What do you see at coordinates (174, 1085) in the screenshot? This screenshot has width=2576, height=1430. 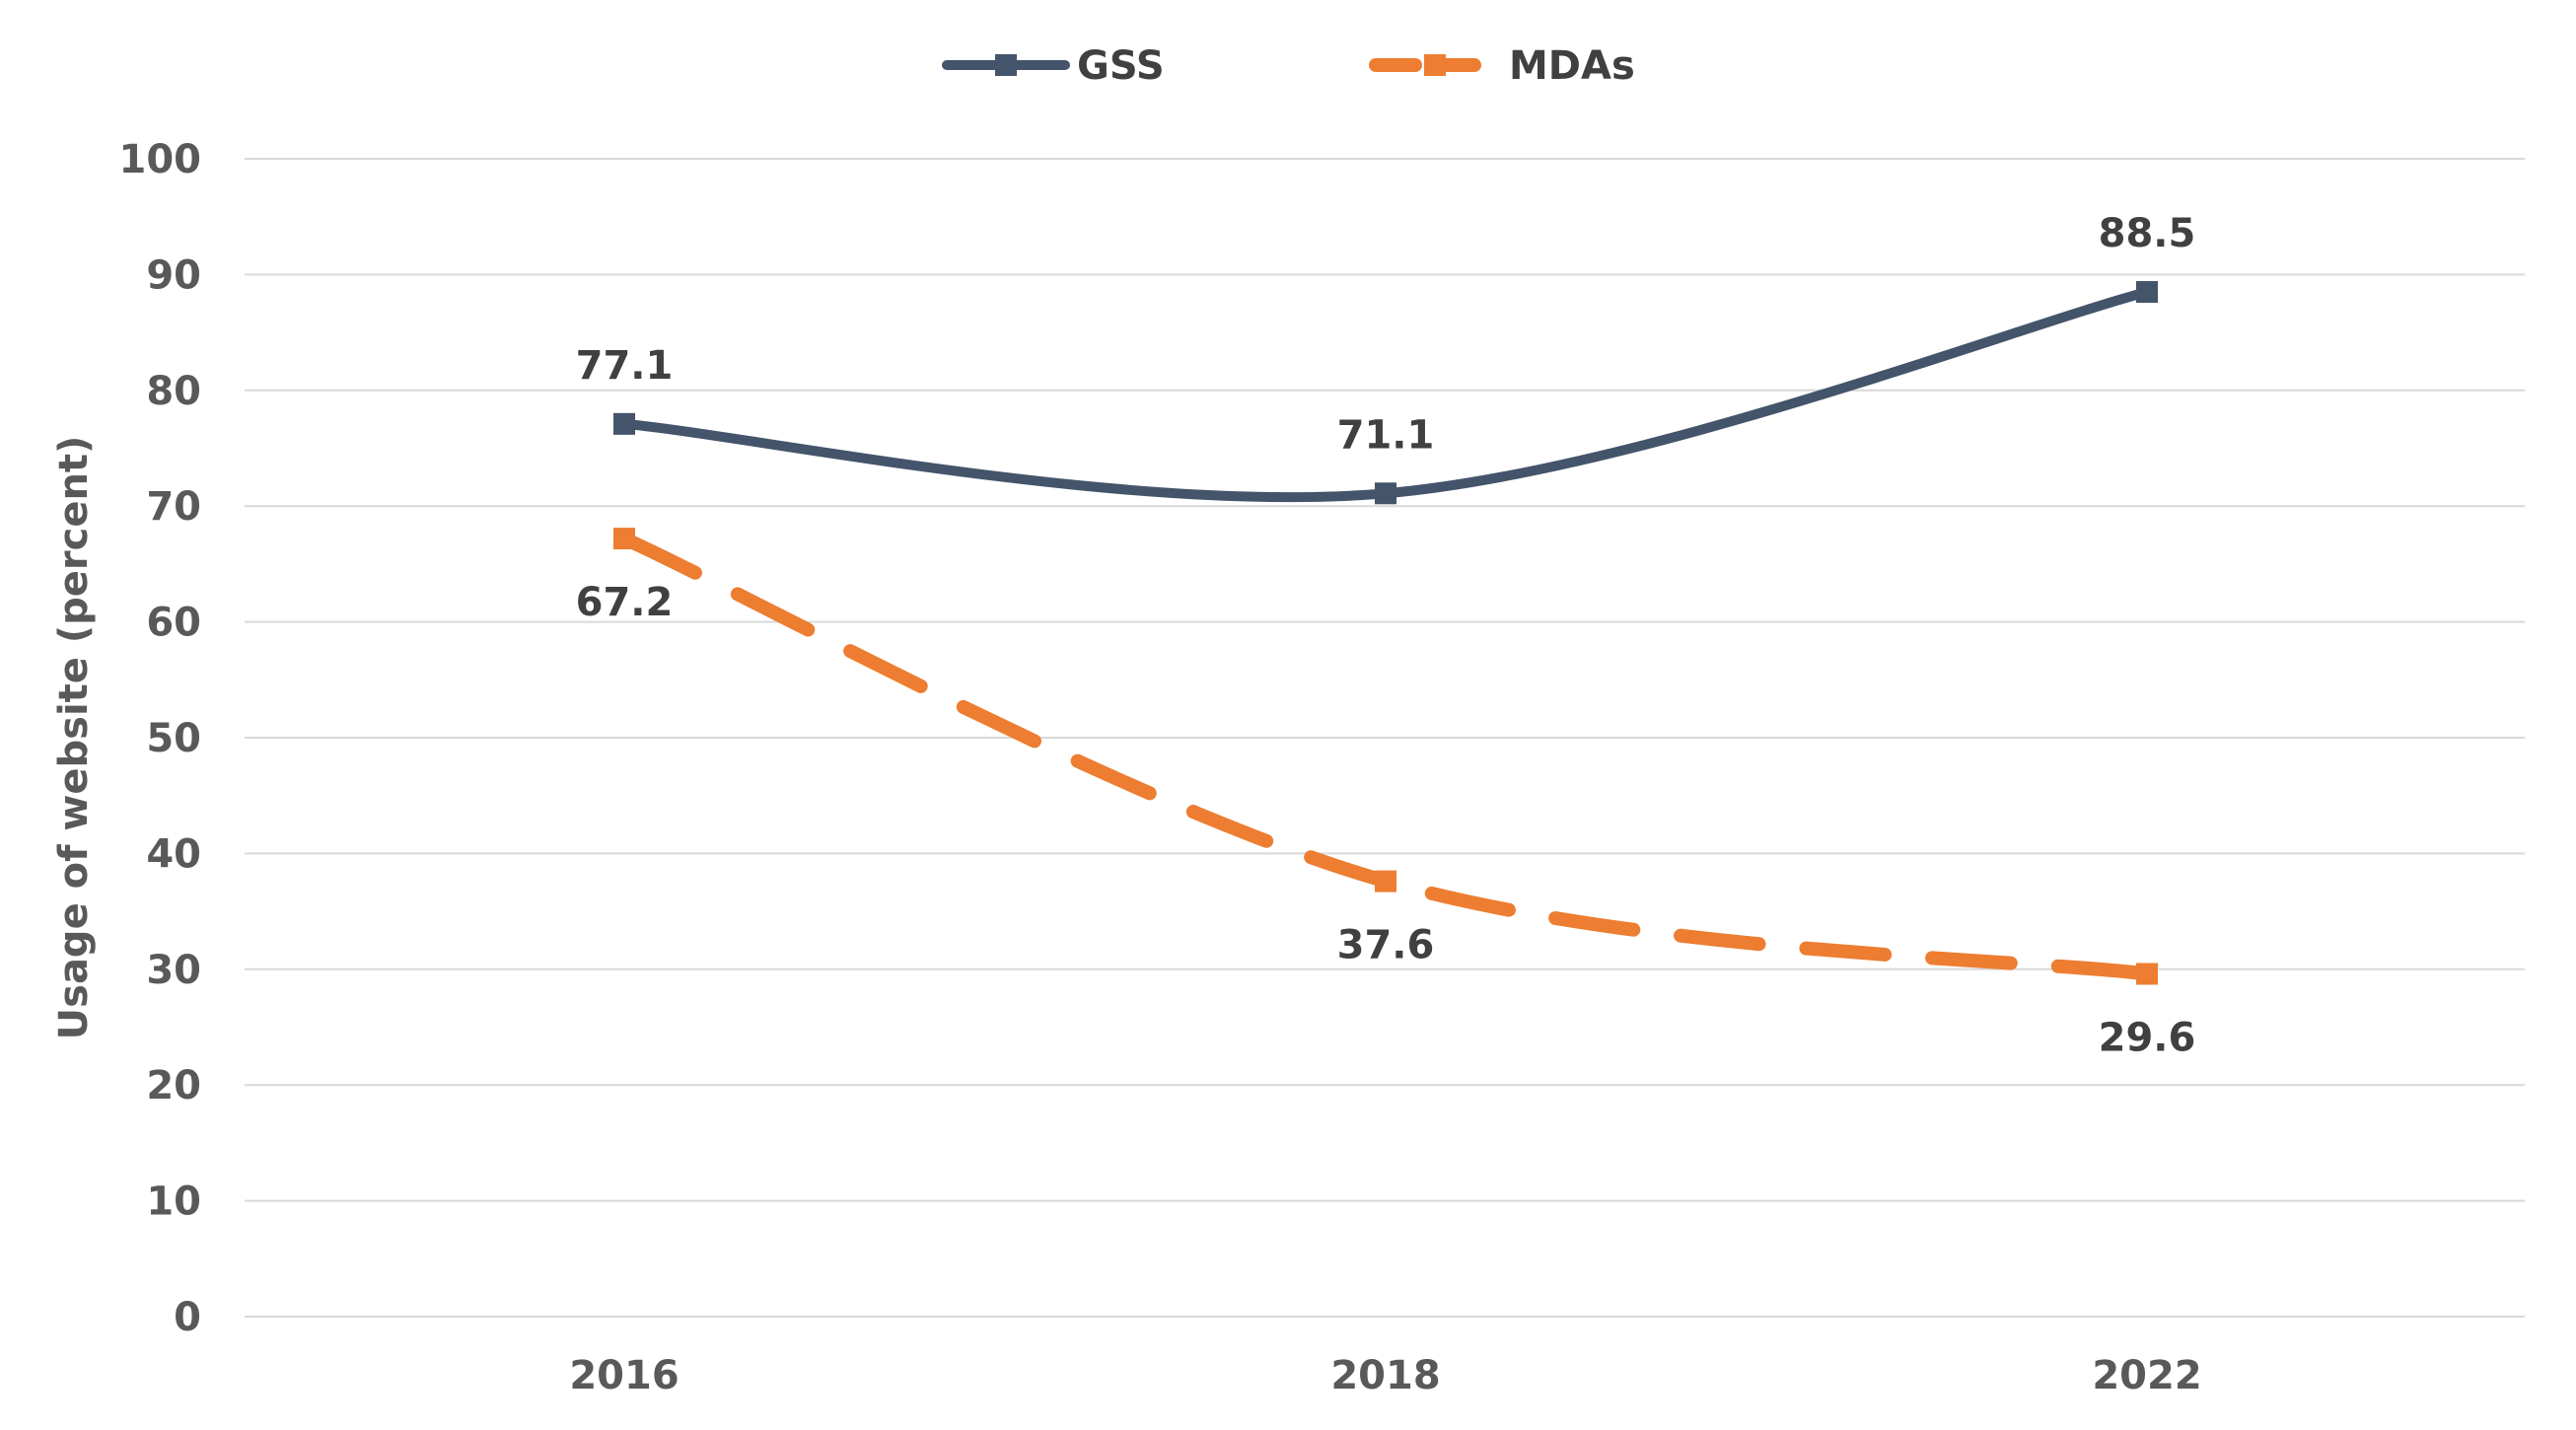 I see `y-tick-label: 20` at bounding box center [174, 1085].